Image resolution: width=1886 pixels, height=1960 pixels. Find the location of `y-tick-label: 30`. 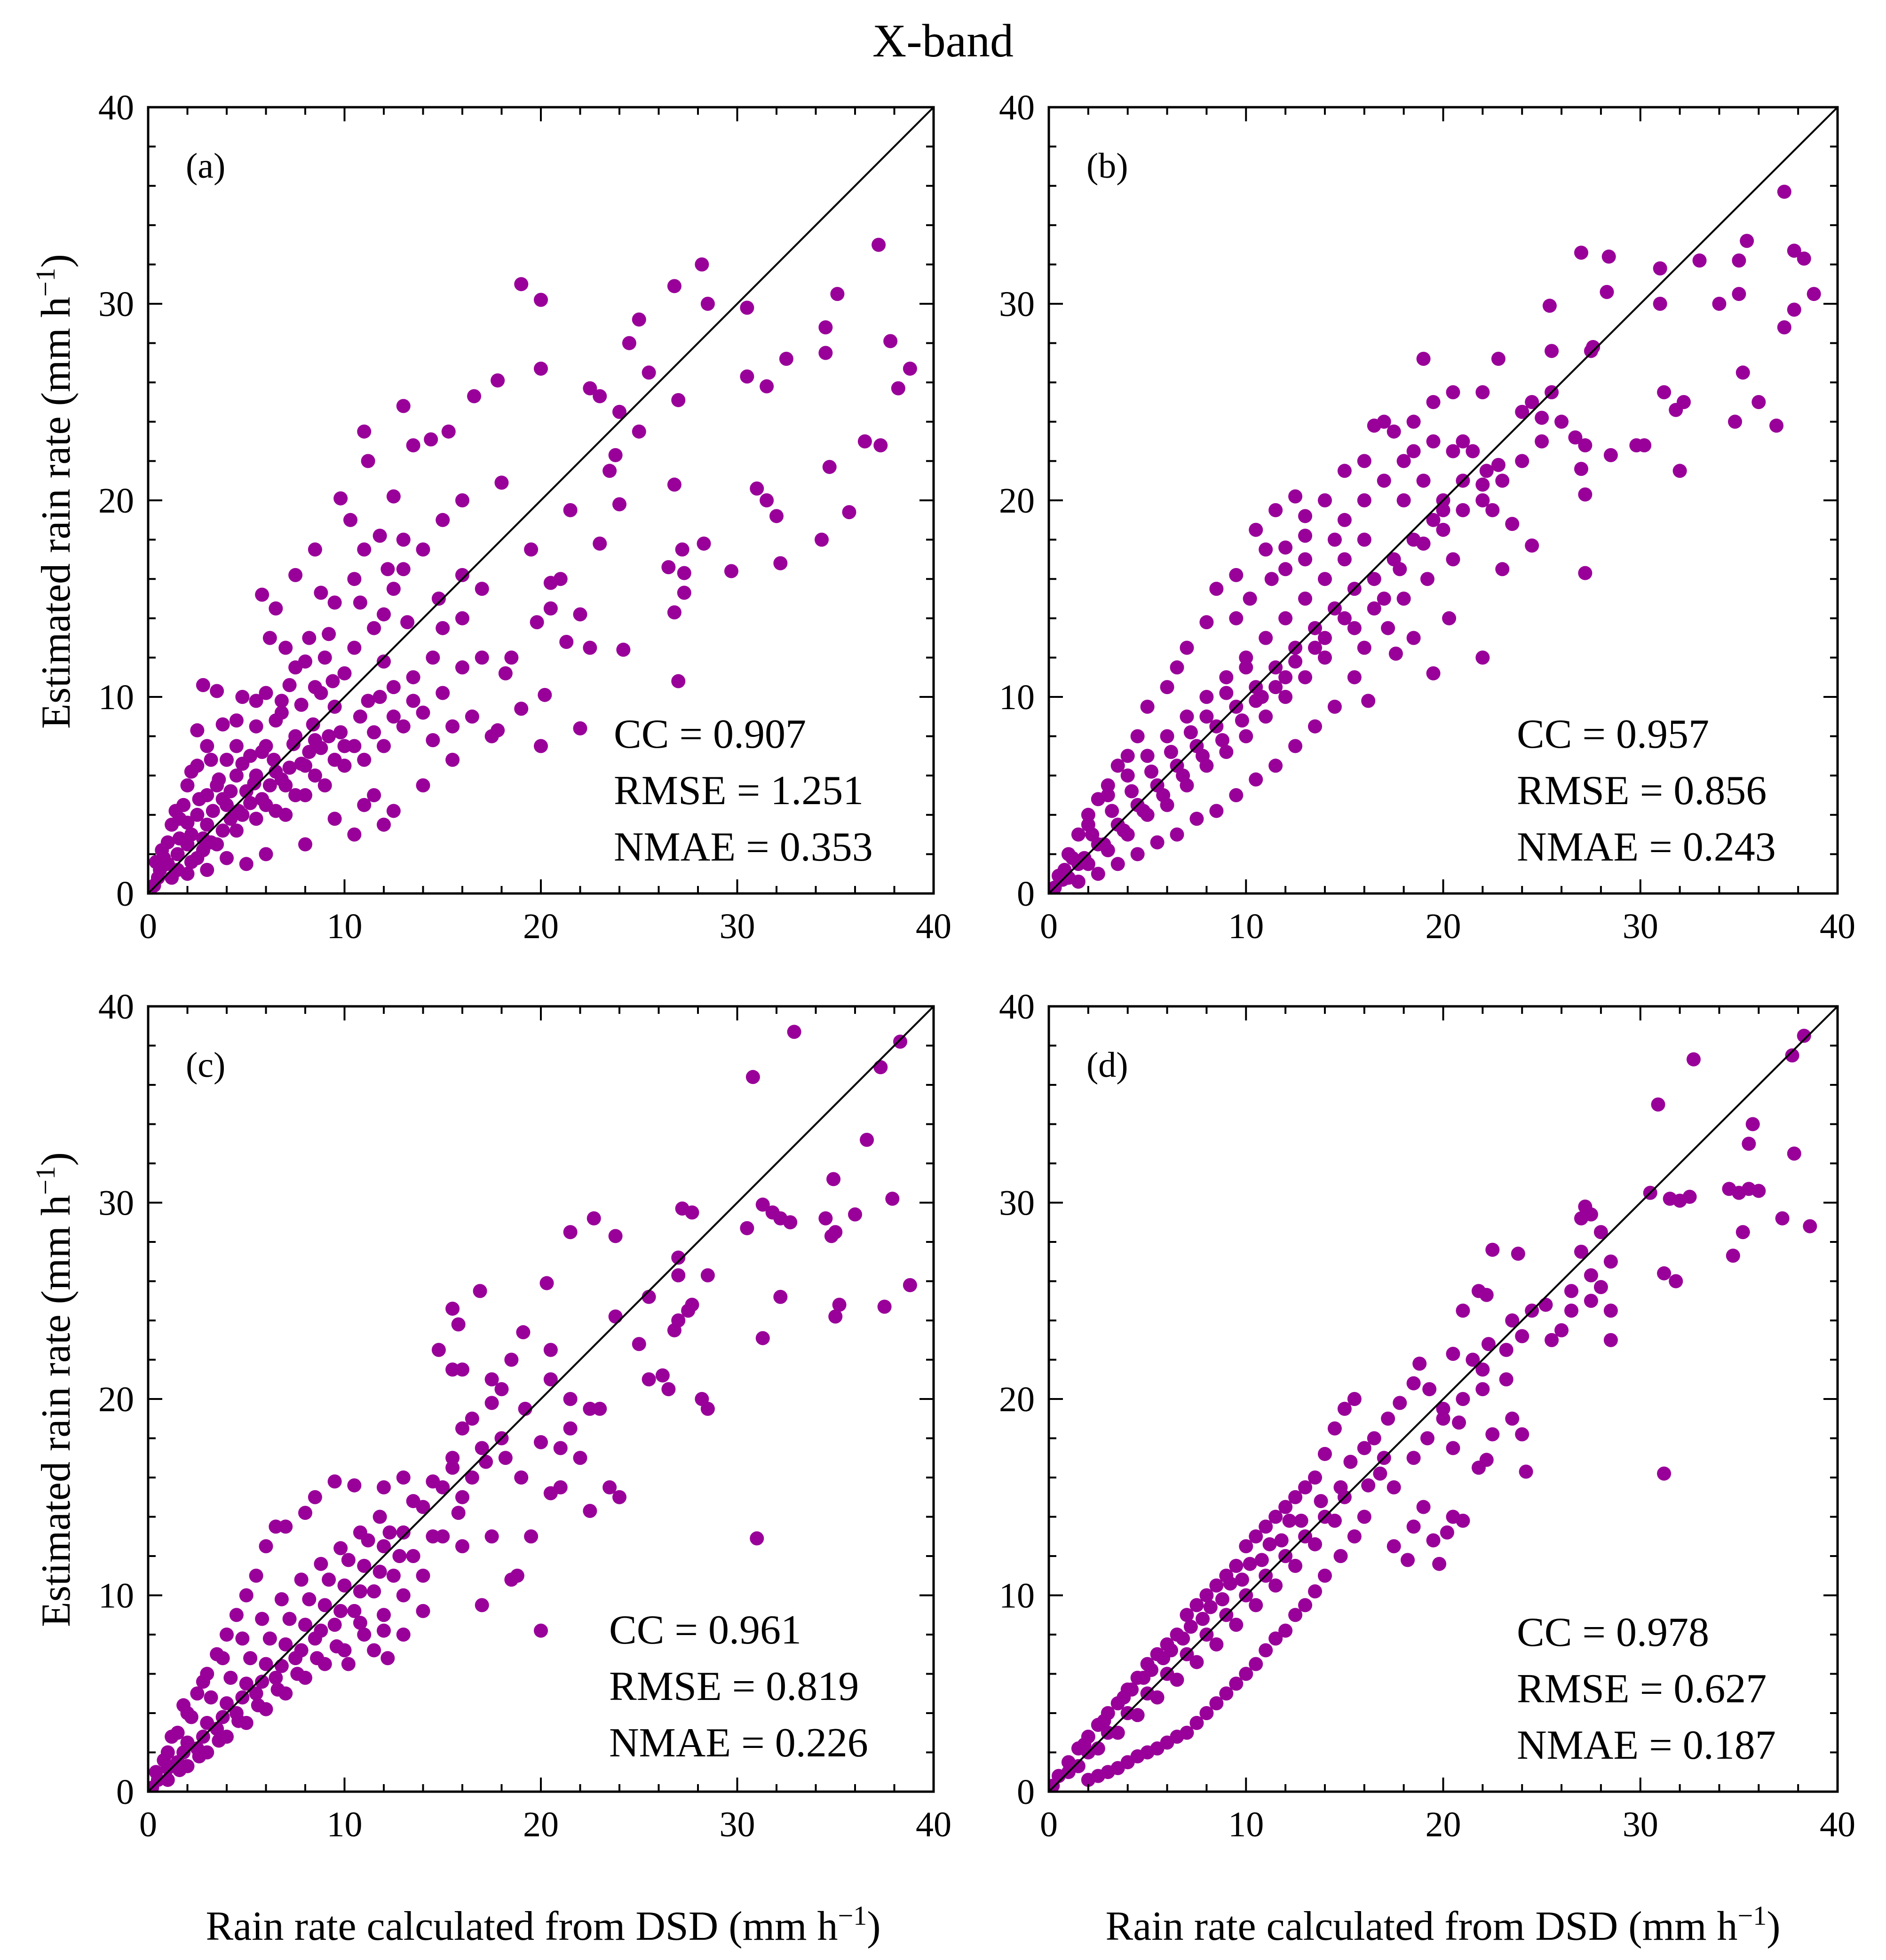

y-tick-label: 30 is located at coordinates (1017, 1204).